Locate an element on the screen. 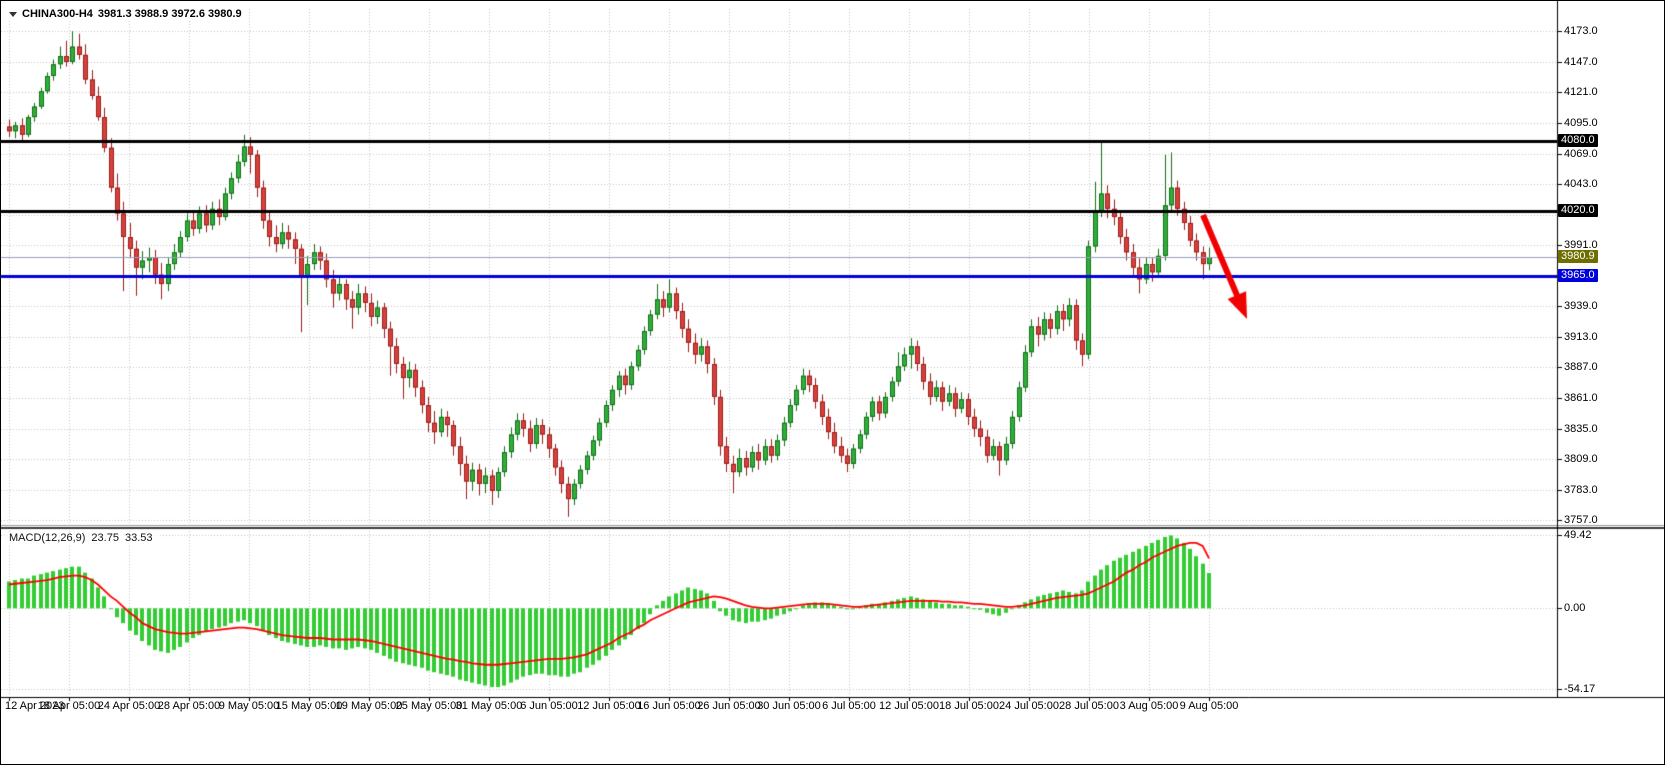 The width and height of the screenshot is (1665, 765). time-axis-label: 31 May 05:00 is located at coordinates (489, 706).